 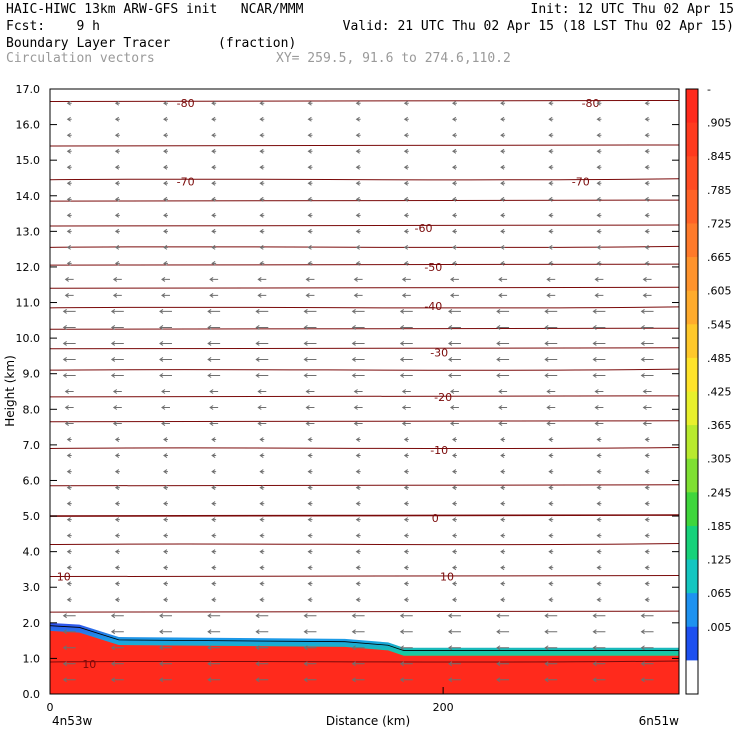 I want to click on y-tick-label: 17.0, so click(x=28, y=89).